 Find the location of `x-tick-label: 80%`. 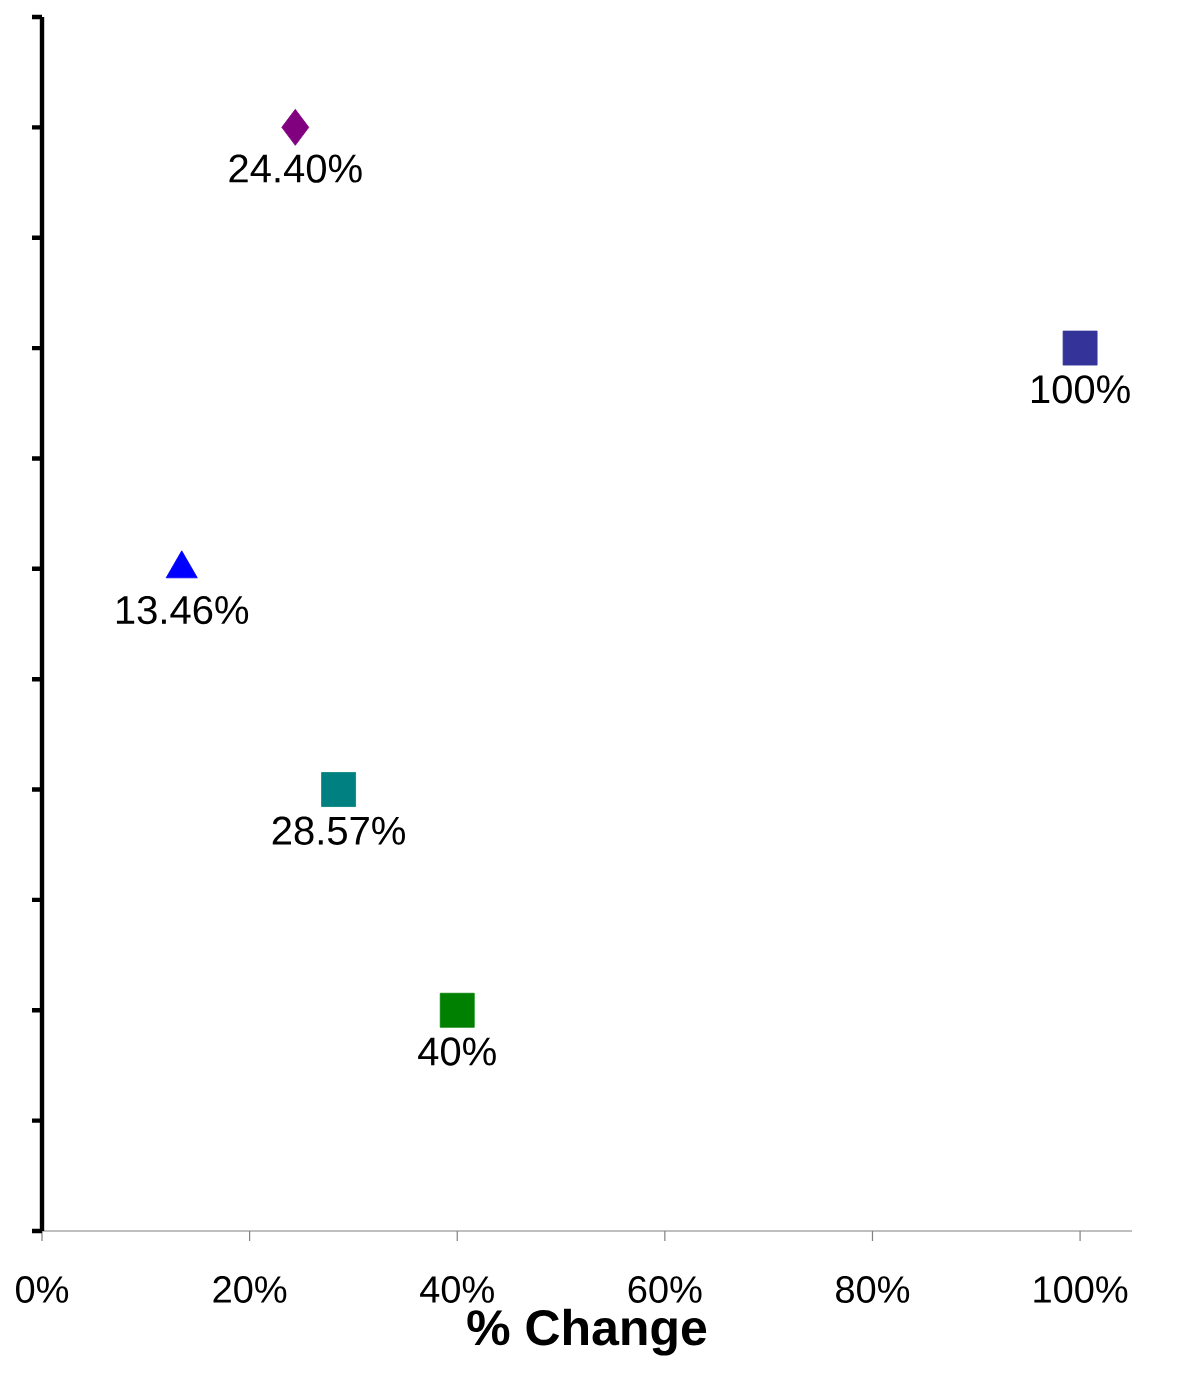

x-tick-label: 80% is located at coordinates (873, 1289).